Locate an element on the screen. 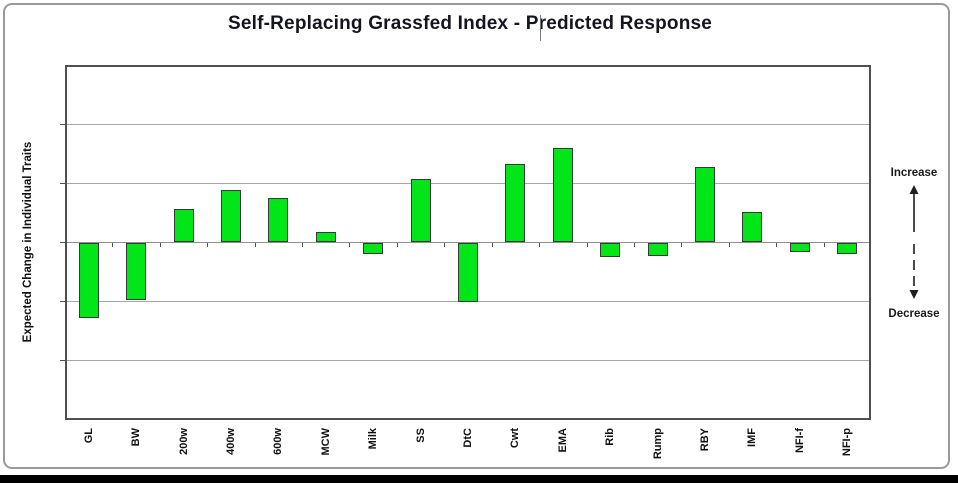 Image resolution: width=958 pixels, height=483 pixels. increase-decrease-arrow-icon is located at coordinates (914, 242).